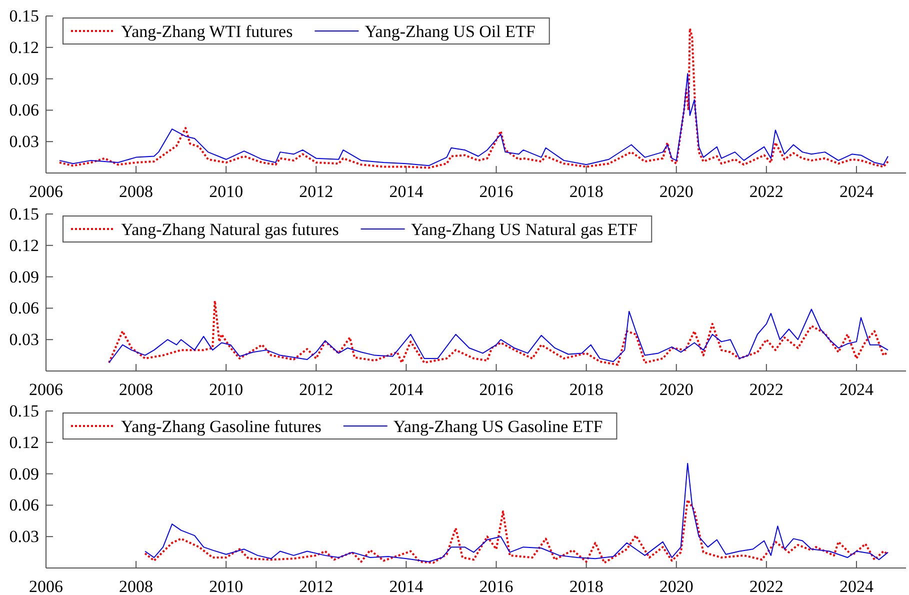 Image resolution: width=909 pixels, height=595 pixels. Describe the element at coordinates (221, 426) in the screenshot. I see `legend-label: Yang-Zhang Gasoline futures` at that location.